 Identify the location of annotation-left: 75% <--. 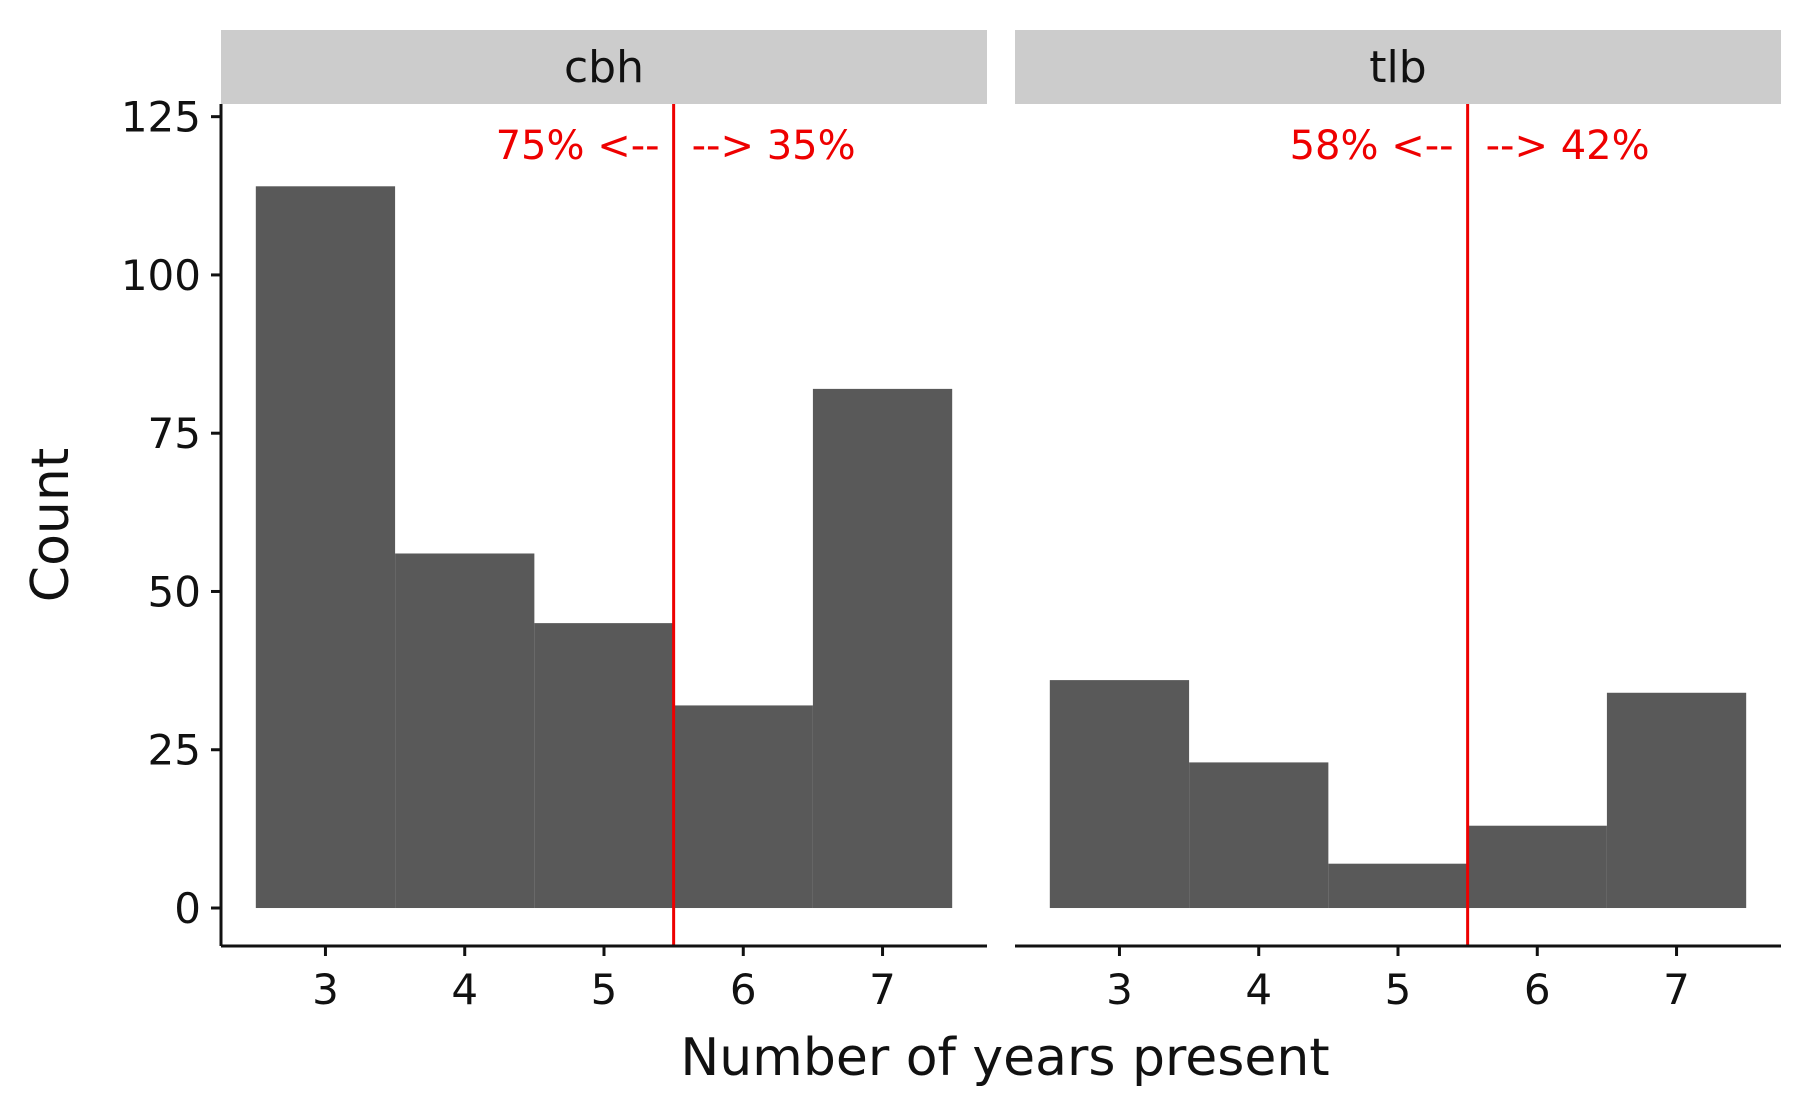
(578, 146).